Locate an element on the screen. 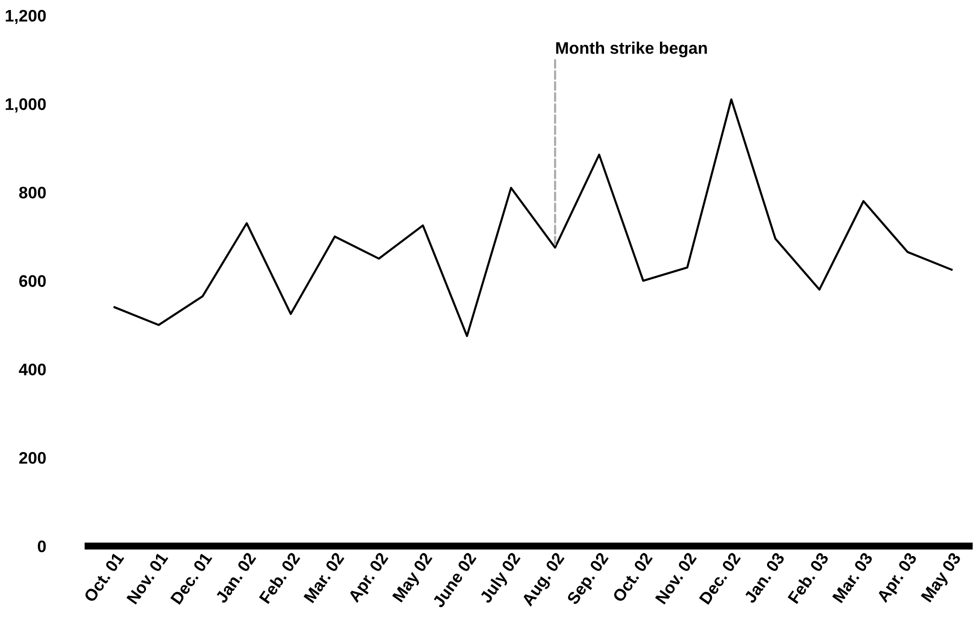 This screenshot has width=979, height=617. y-tick-label: 1,200 is located at coordinates (26, 17).